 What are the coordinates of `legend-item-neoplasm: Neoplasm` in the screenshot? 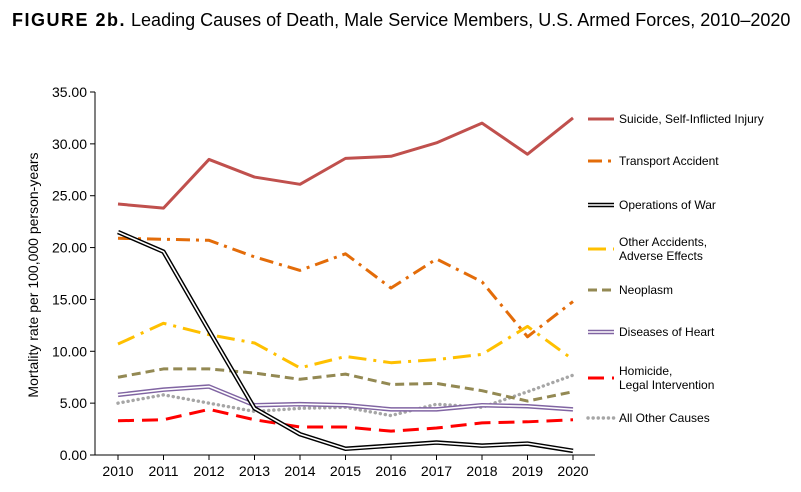 It's located at (630, 290).